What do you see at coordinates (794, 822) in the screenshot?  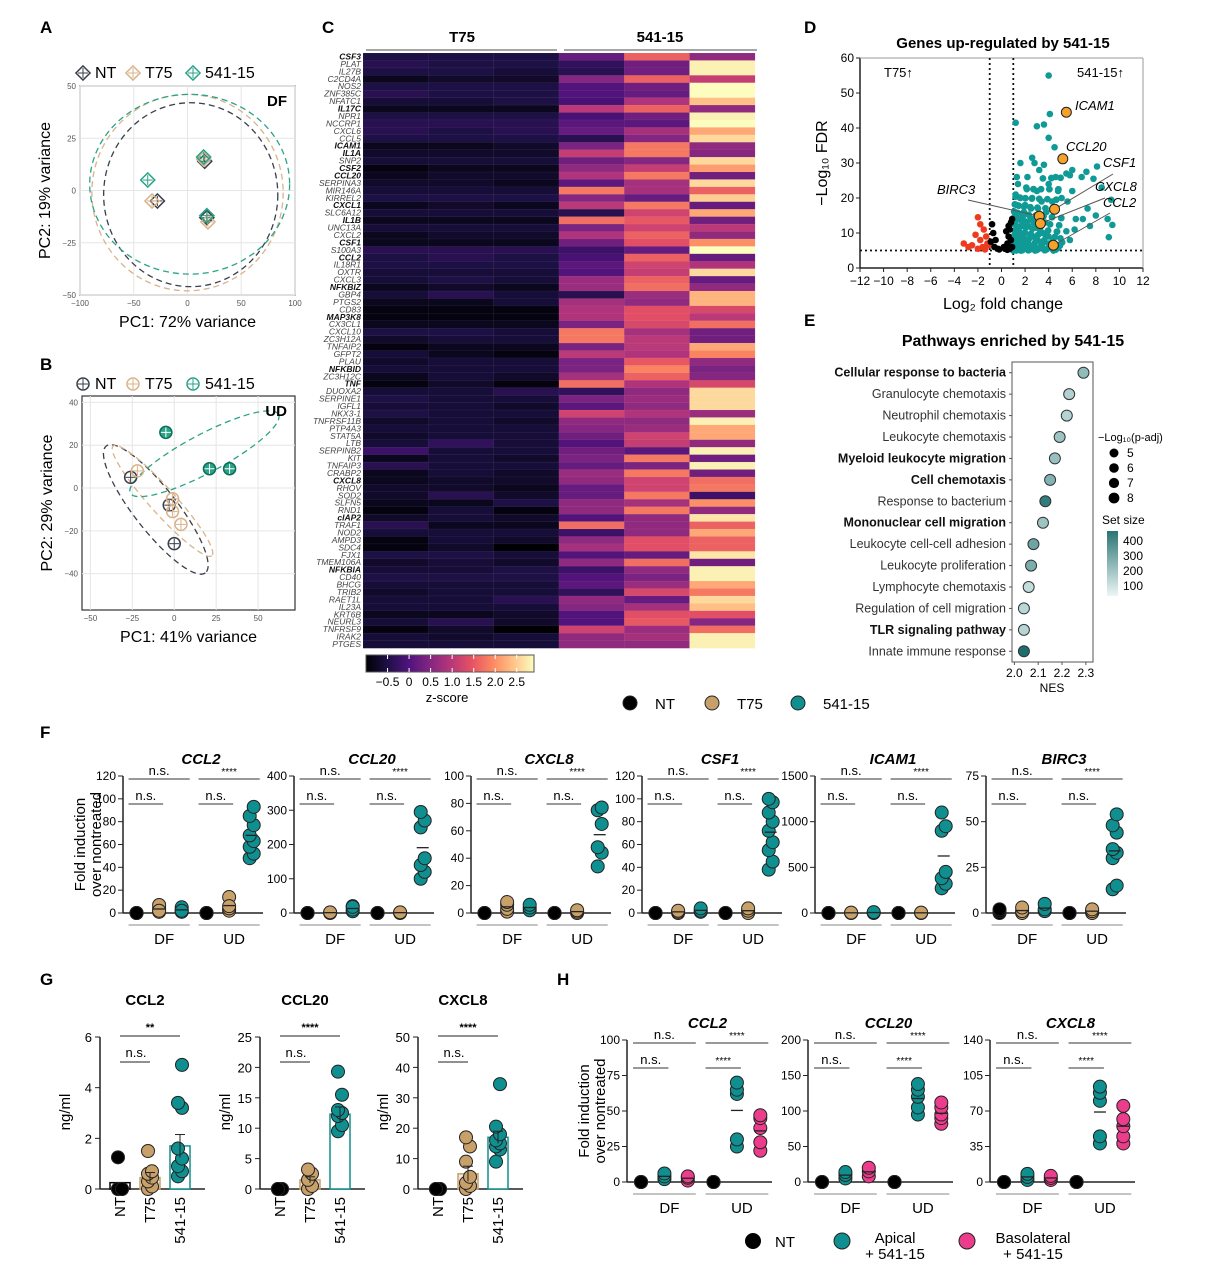 I see `y-tick-label: 1000` at bounding box center [794, 822].